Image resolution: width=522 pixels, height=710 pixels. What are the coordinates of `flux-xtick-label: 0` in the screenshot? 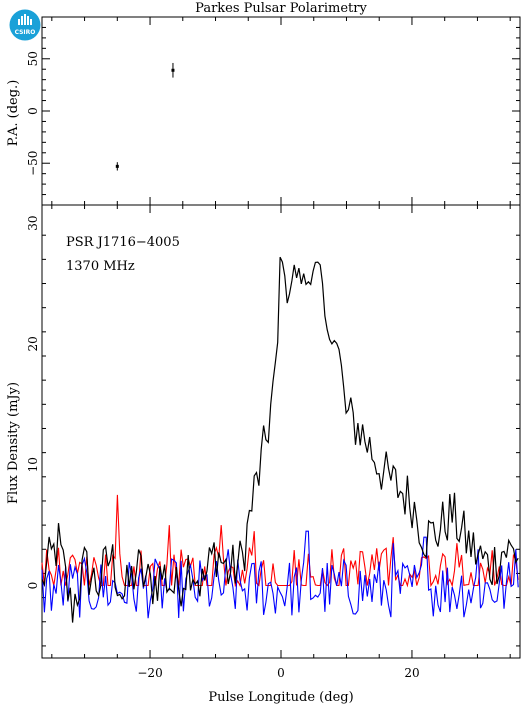 It's located at (281, 673).